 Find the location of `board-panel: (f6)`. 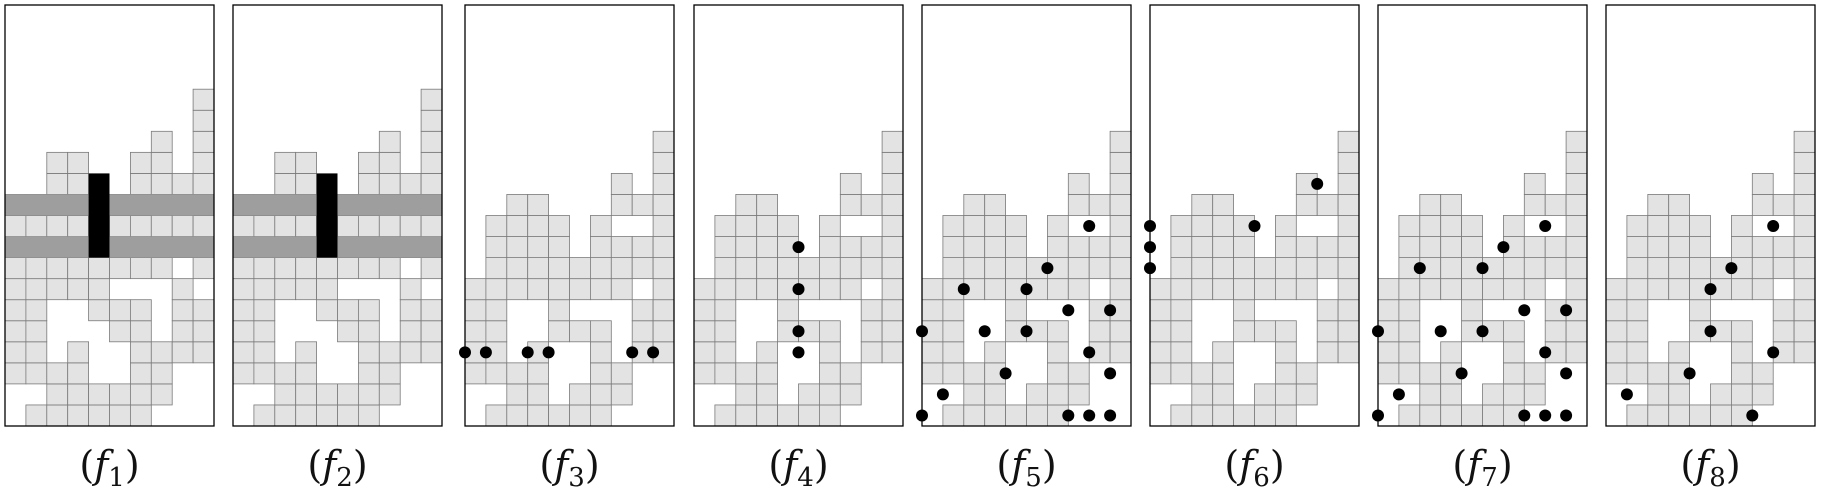

board-panel: (f6) is located at coordinates (1252, 246).